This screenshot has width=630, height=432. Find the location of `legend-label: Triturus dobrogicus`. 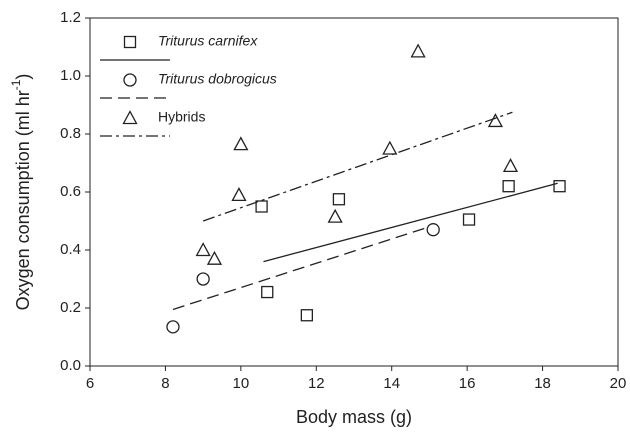

legend-label: Triturus dobrogicus is located at coordinates (217, 79).